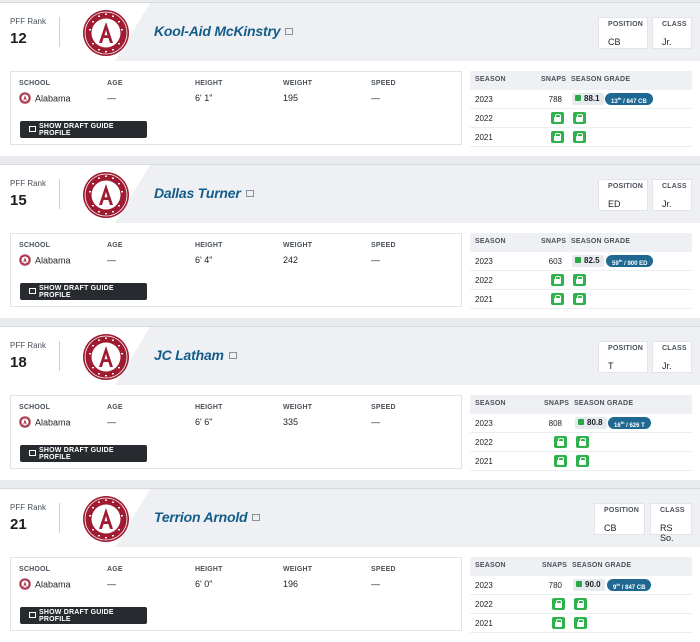  Describe the element at coordinates (484, 99) in the screenshot. I see `season-year: 2023` at that location.